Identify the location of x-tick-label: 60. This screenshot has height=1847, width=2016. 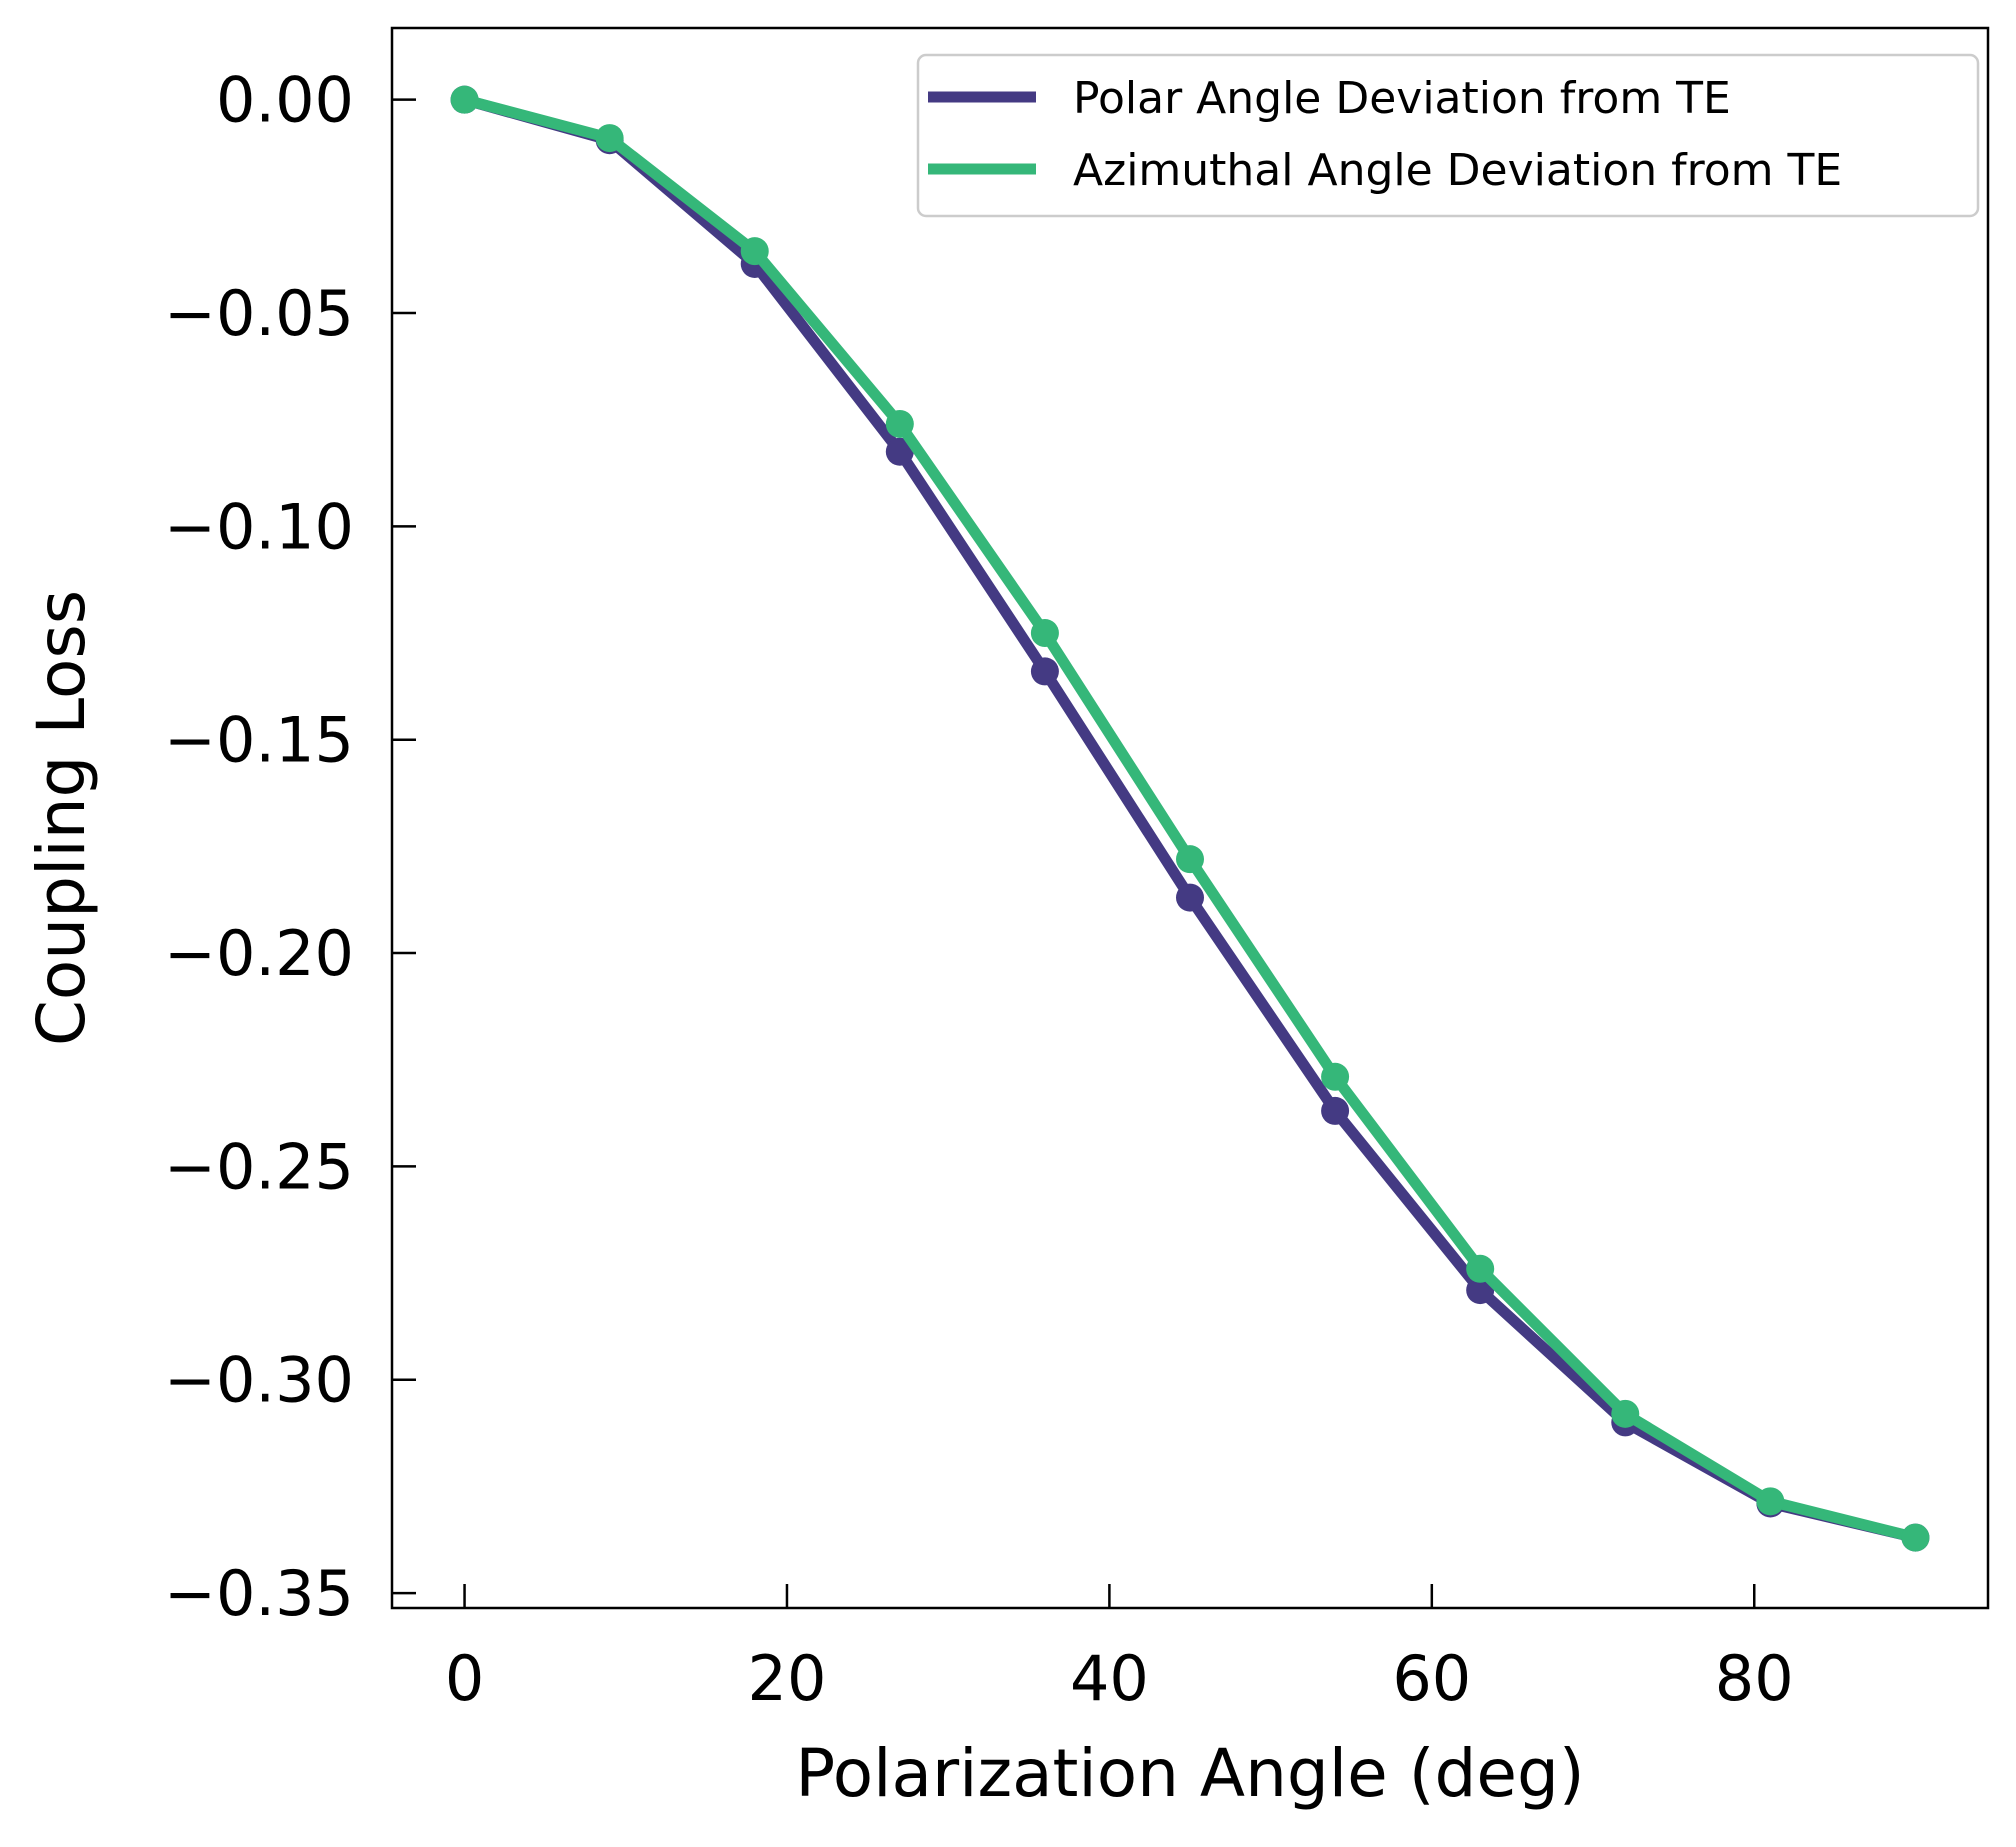
(1431, 1678).